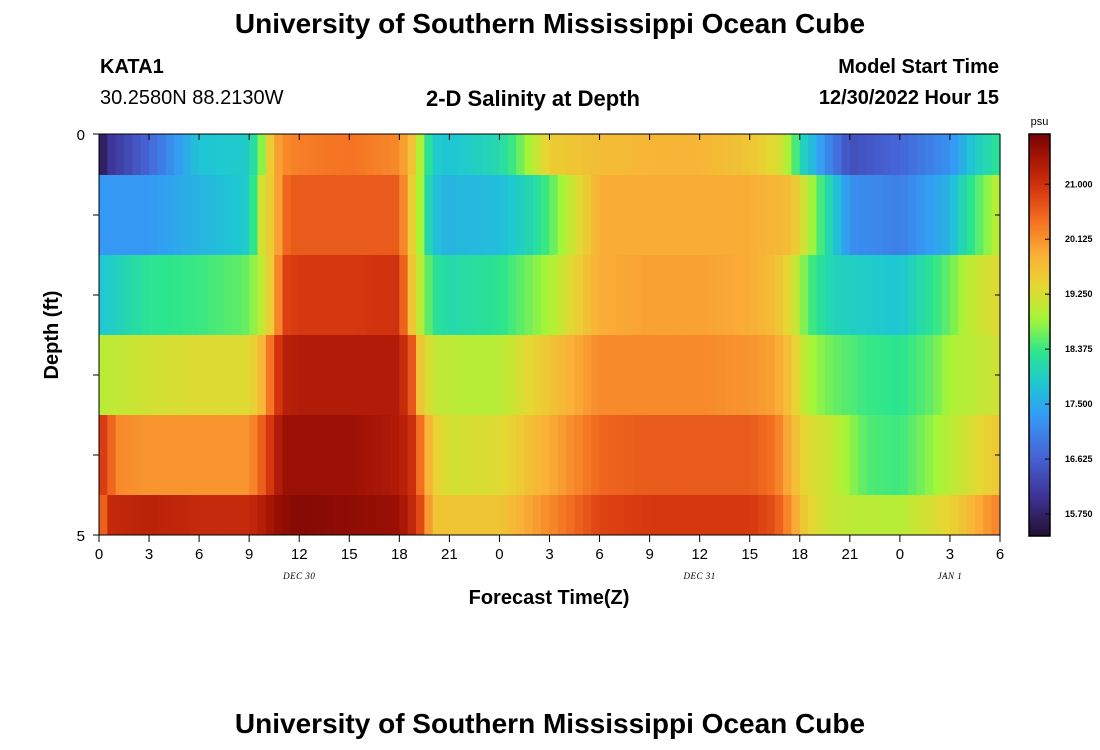 The image size is (1100, 750). I want to click on colorbar-tick-label: 19.250, so click(1079, 294).